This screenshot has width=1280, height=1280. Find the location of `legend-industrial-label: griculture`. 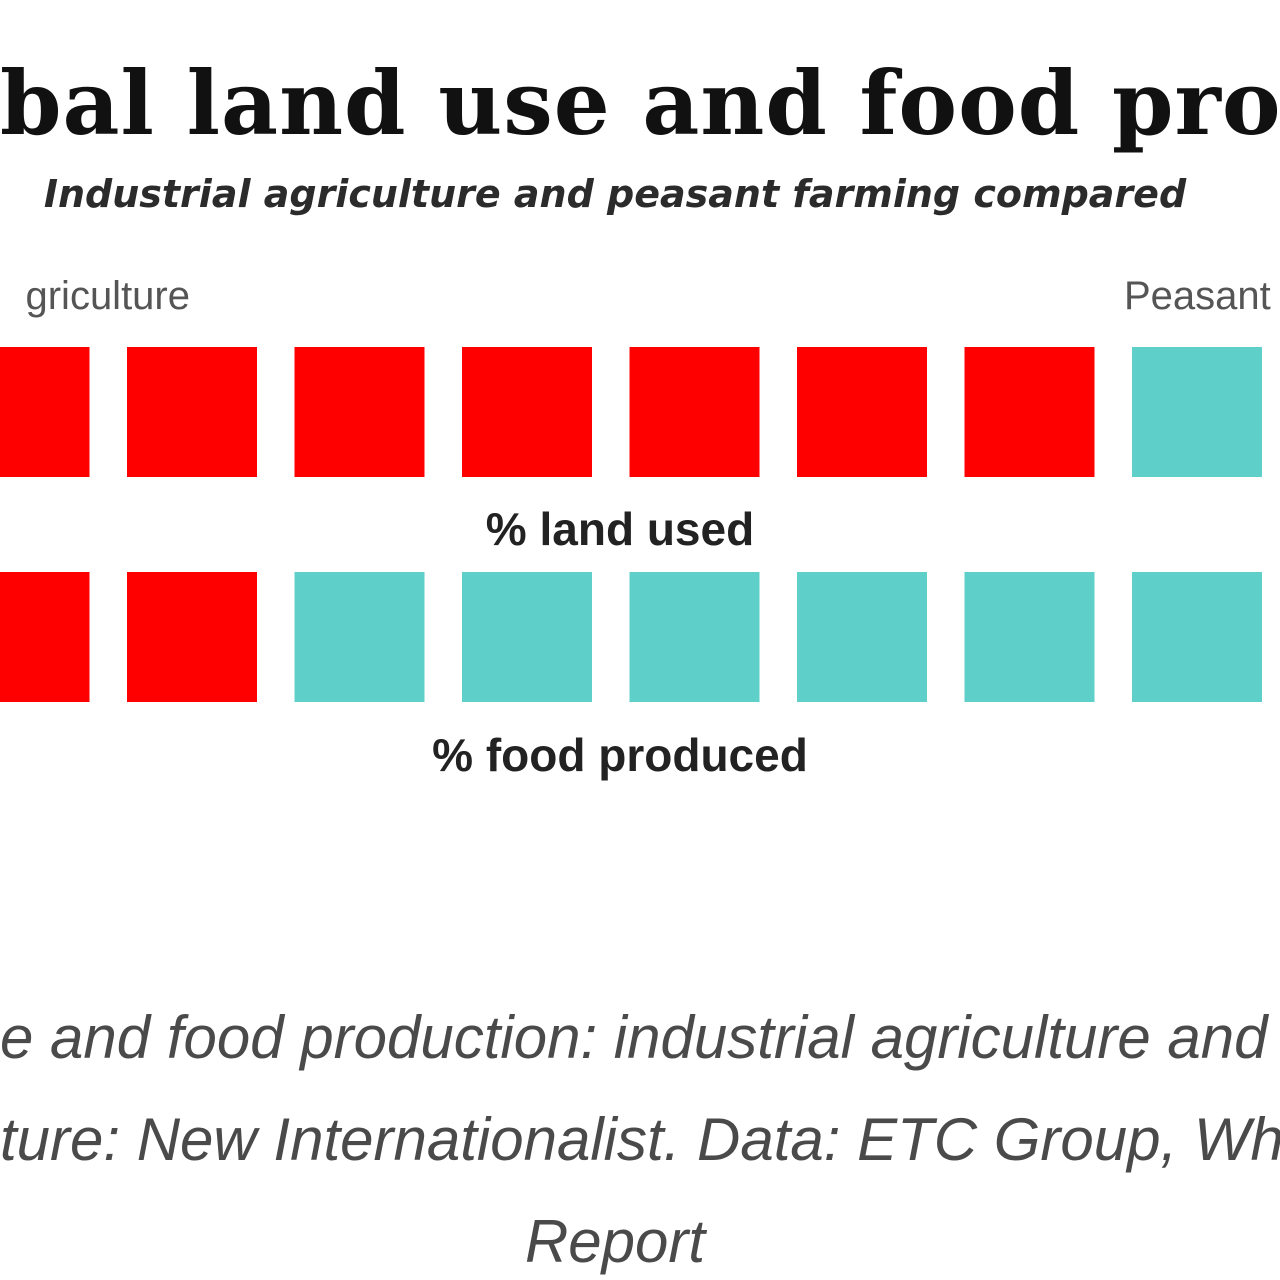

legend-industrial-label: griculture is located at coordinates (107, 296).